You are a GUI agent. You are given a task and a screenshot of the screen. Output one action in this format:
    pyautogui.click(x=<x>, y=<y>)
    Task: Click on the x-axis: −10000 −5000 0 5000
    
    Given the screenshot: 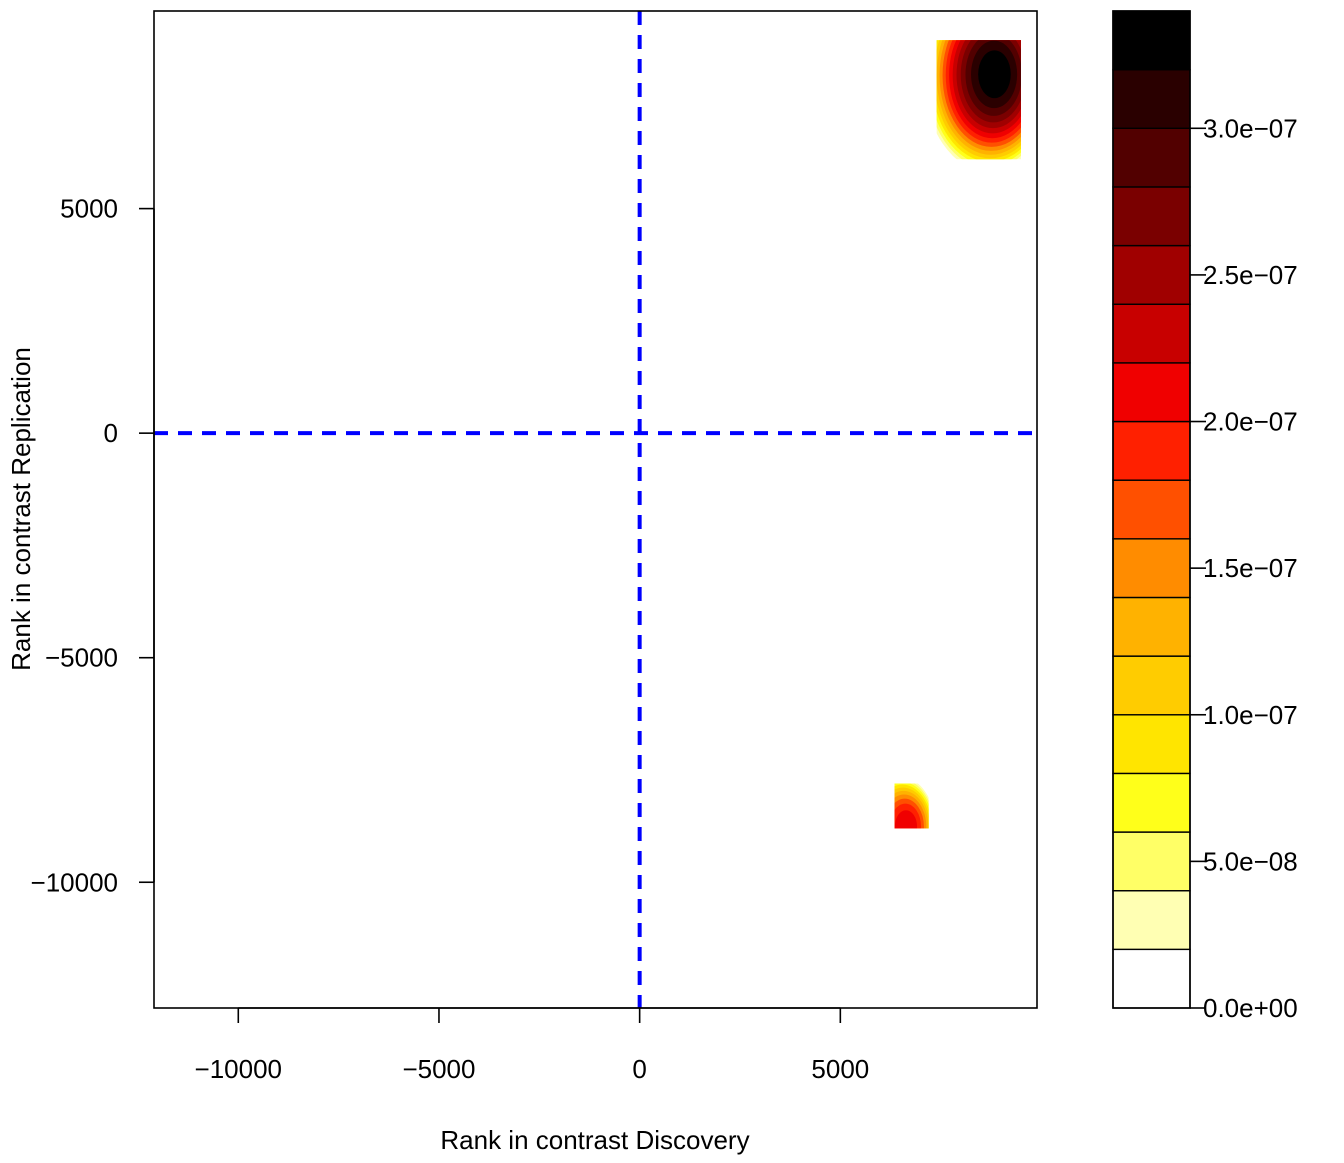 What is the action you would take?
    pyautogui.click(x=532, y=1045)
    